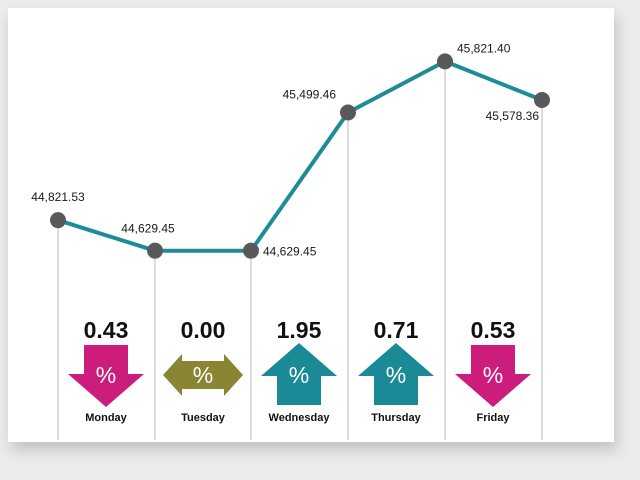  Describe the element at coordinates (310, 94) in the screenshot. I see `value-label: 45,499.46` at that location.